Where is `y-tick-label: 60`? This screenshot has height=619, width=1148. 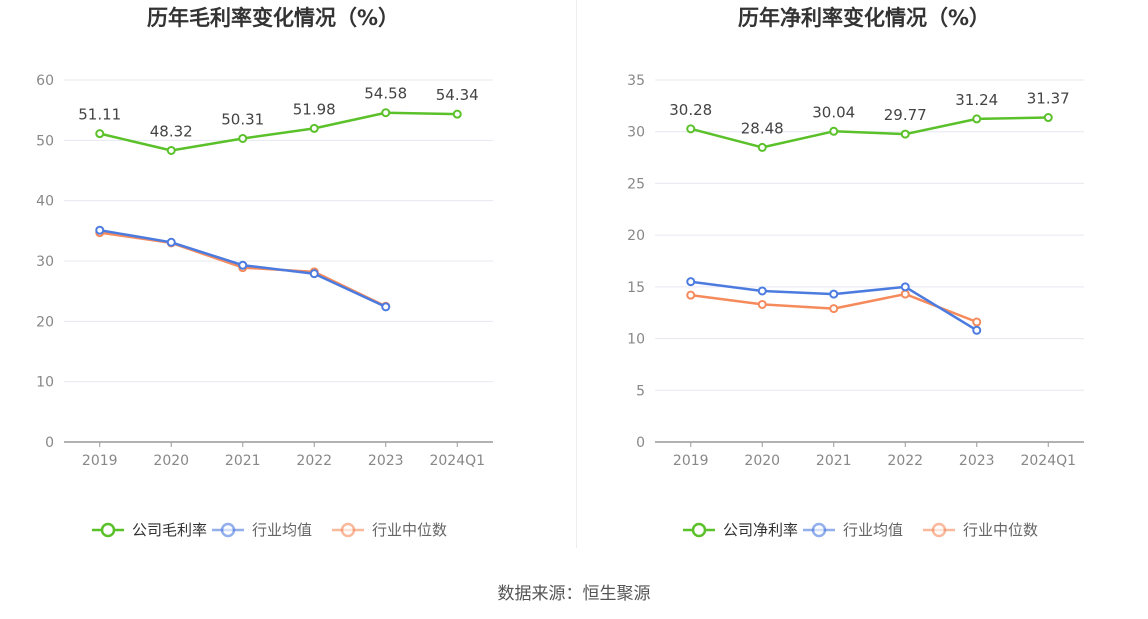 y-tick-label: 60 is located at coordinates (45, 81).